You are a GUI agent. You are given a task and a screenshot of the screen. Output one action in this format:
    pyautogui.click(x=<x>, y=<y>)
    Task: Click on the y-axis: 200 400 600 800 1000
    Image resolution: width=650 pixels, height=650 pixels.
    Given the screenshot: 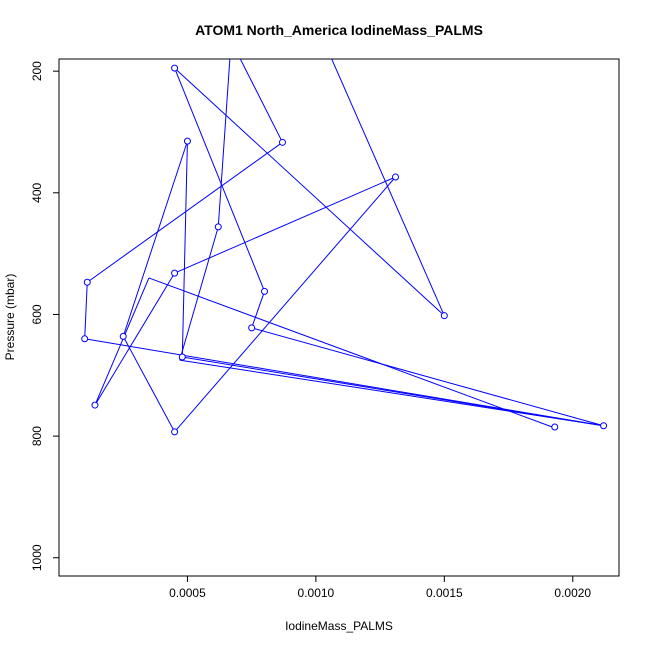 What is the action you would take?
    pyautogui.click(x=44, y=316)
    